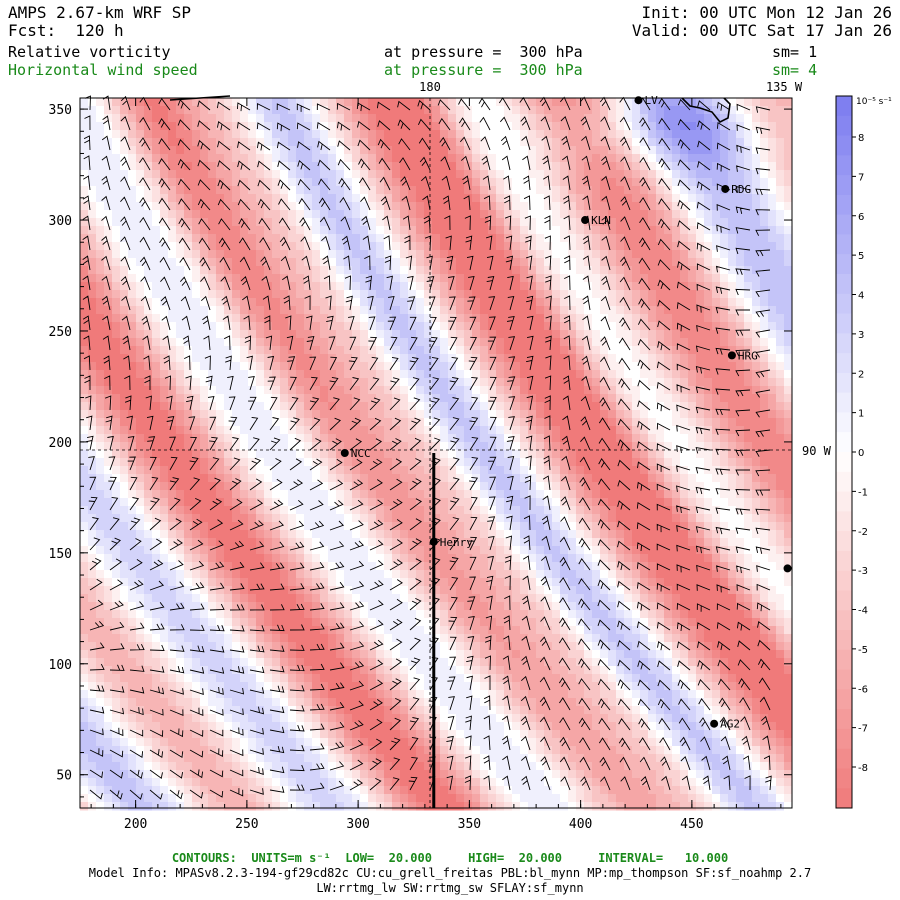 This screenshot has height=900, width=900. I want to click on field1-name: Relative vorticity, so click(89, 52).